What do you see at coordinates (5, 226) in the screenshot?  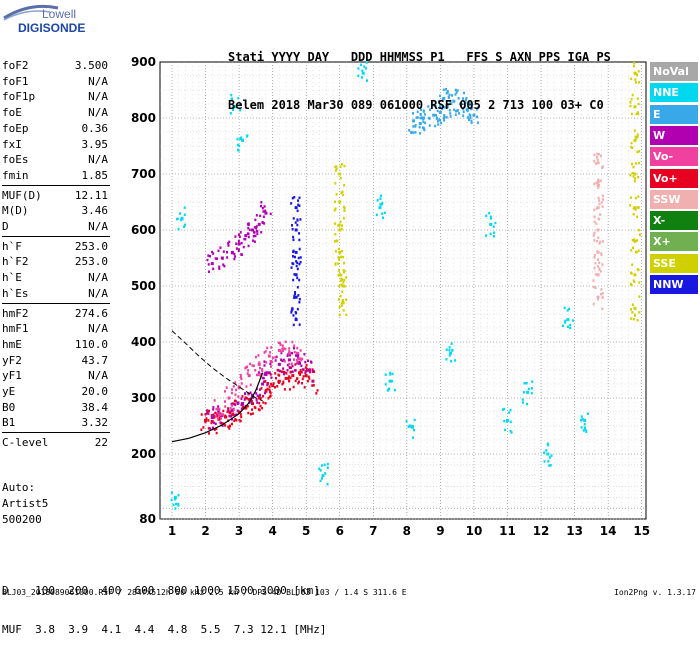 I see `param-label: D` at bounding box center [5, 226].